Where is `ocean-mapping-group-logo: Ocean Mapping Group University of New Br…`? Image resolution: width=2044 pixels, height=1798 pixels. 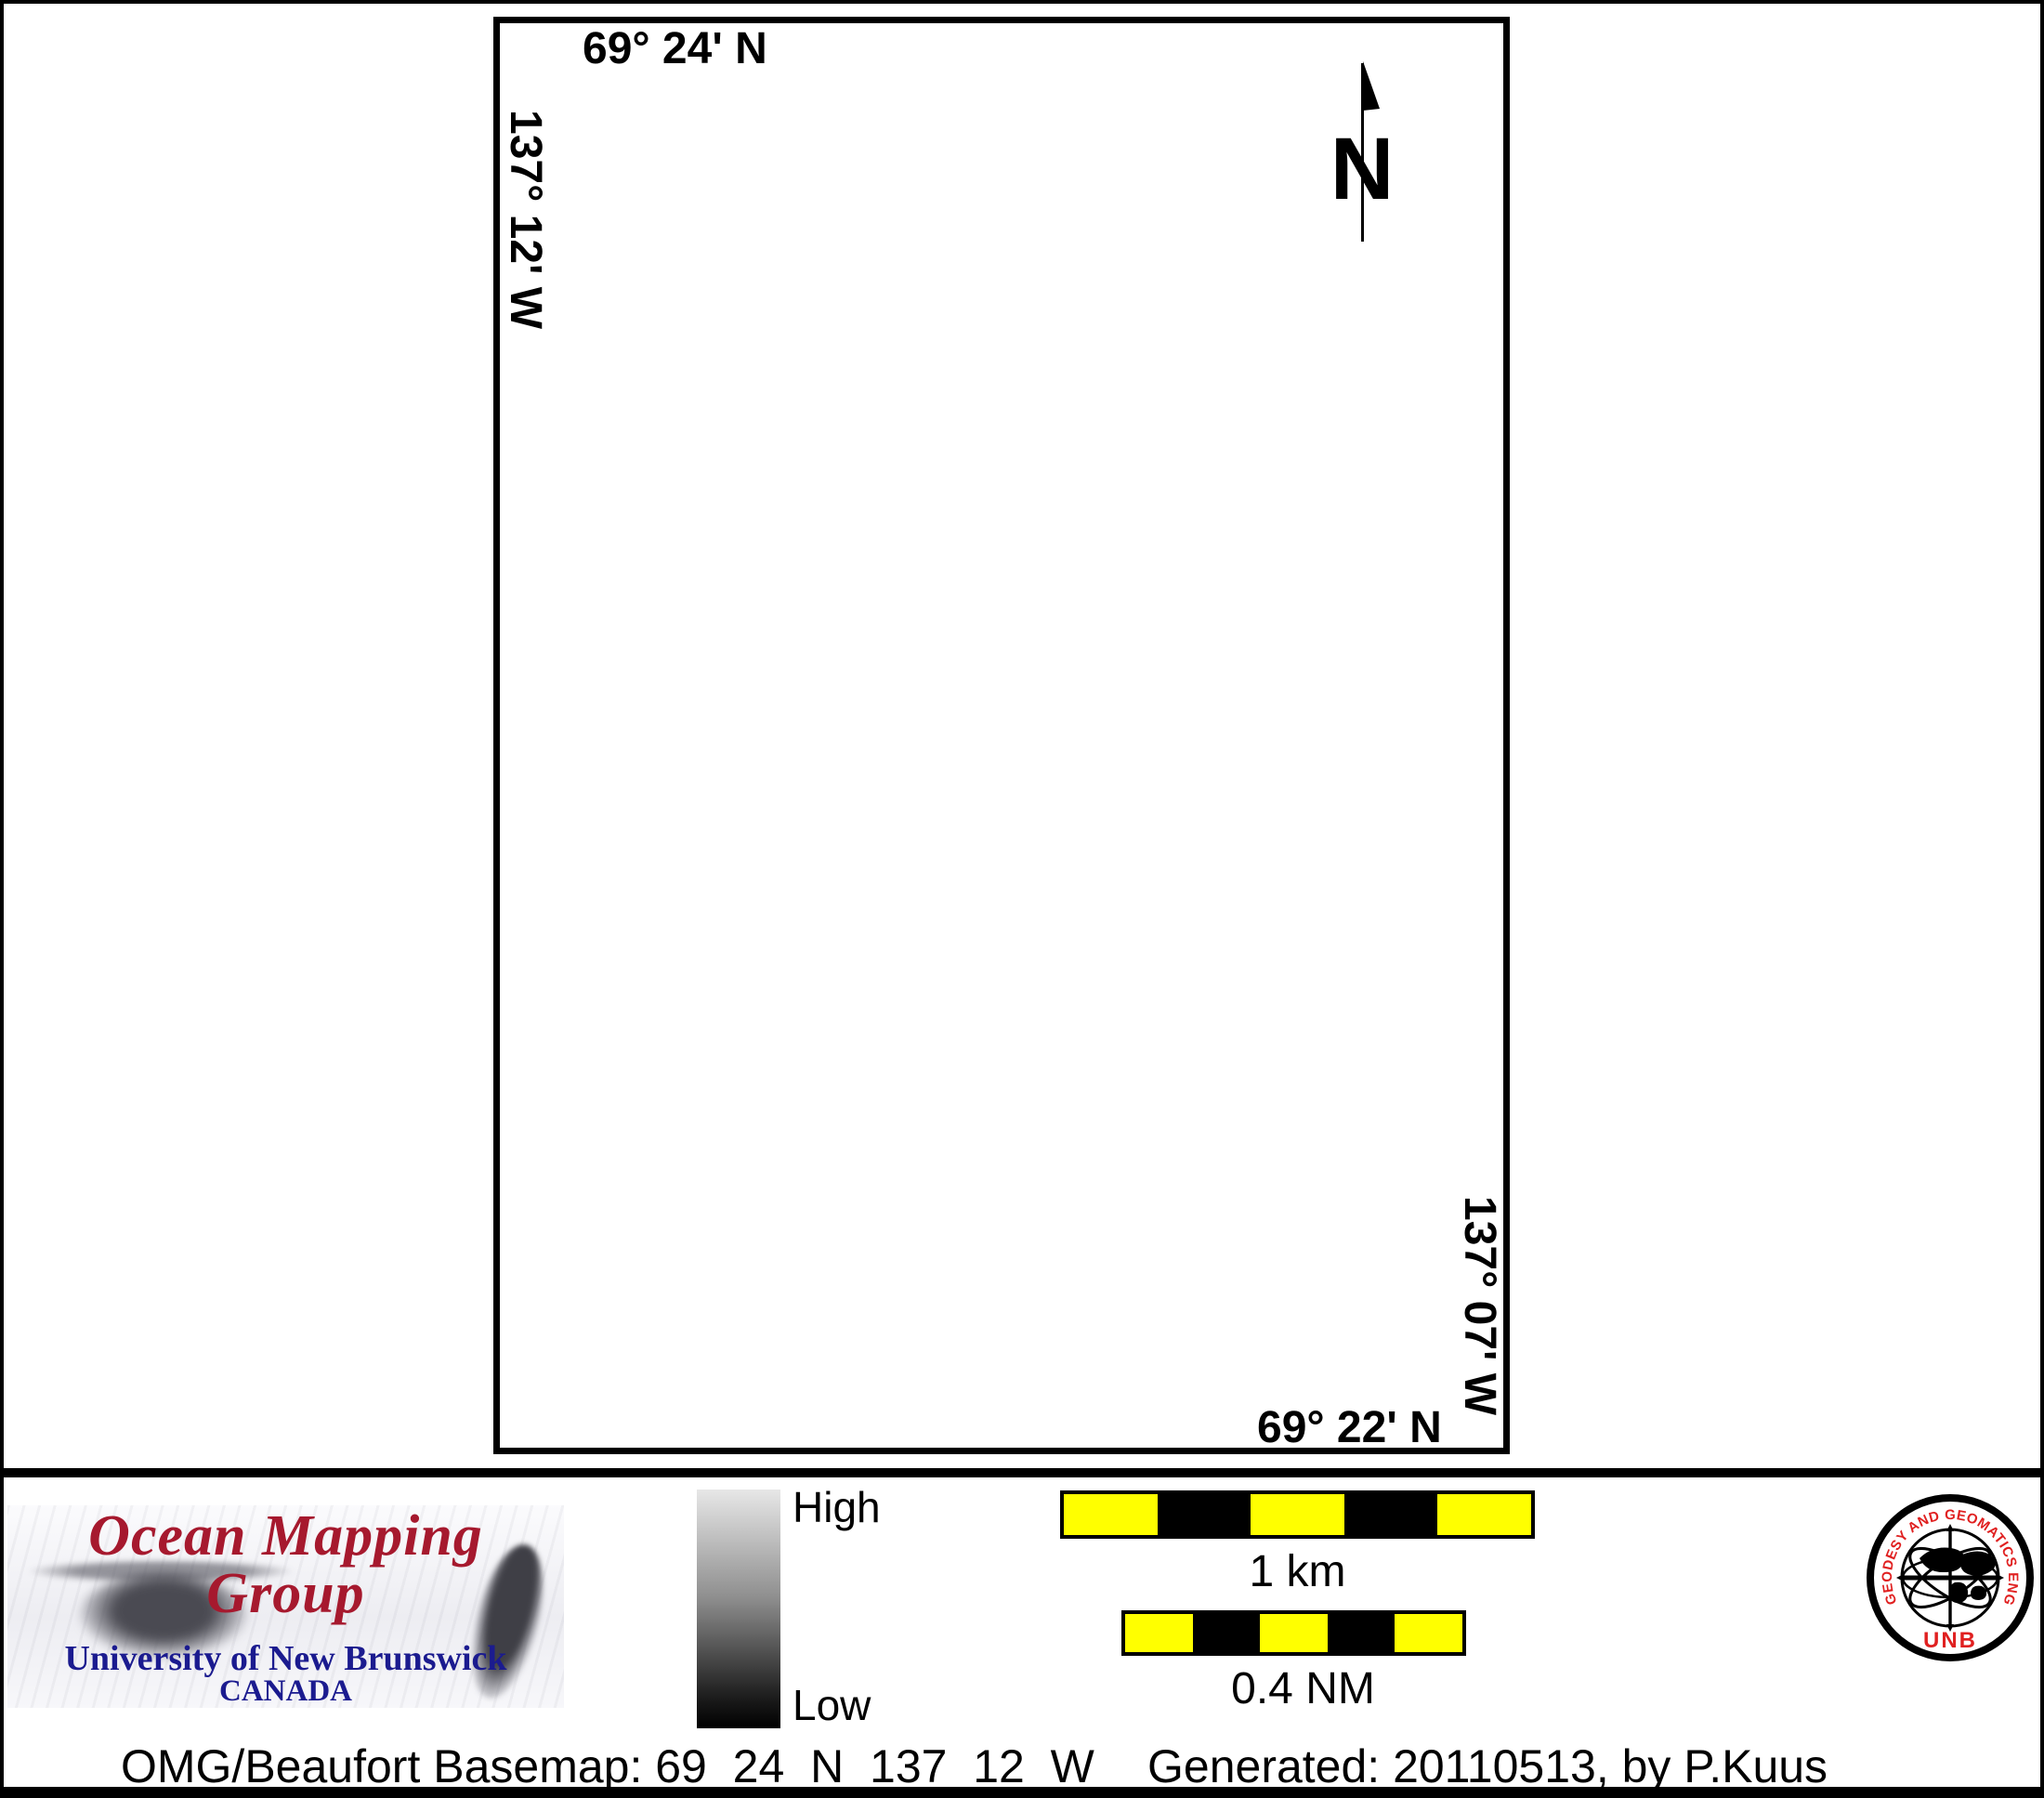
ocean-mapping-group-logo: Ocean Mapping Group University of New Br… is located at coordinates (285, 1606).